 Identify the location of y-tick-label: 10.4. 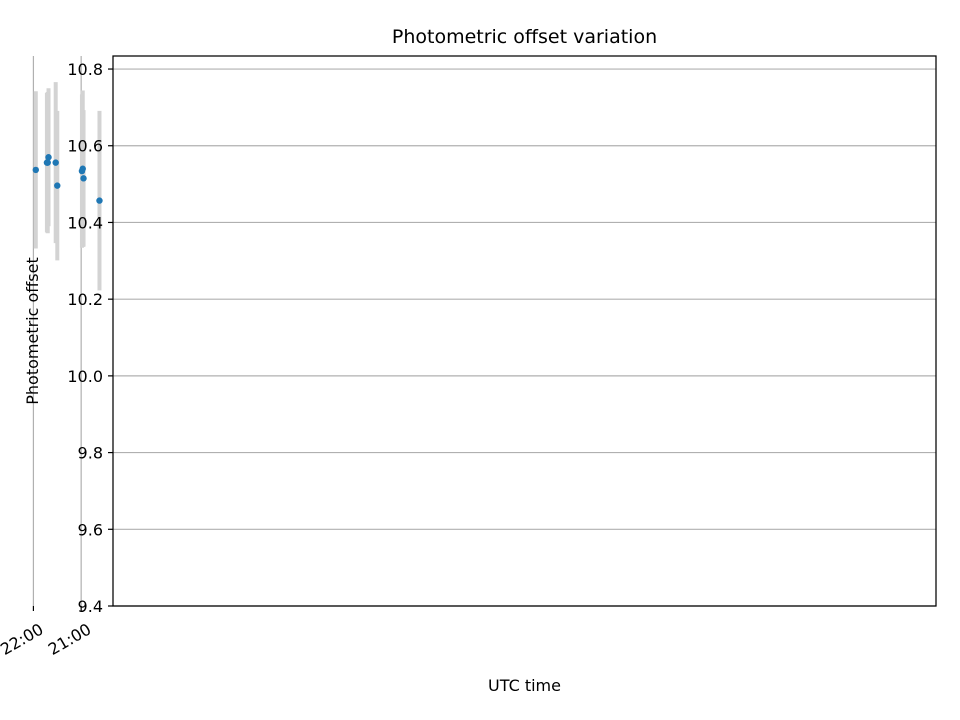
(85, 222).